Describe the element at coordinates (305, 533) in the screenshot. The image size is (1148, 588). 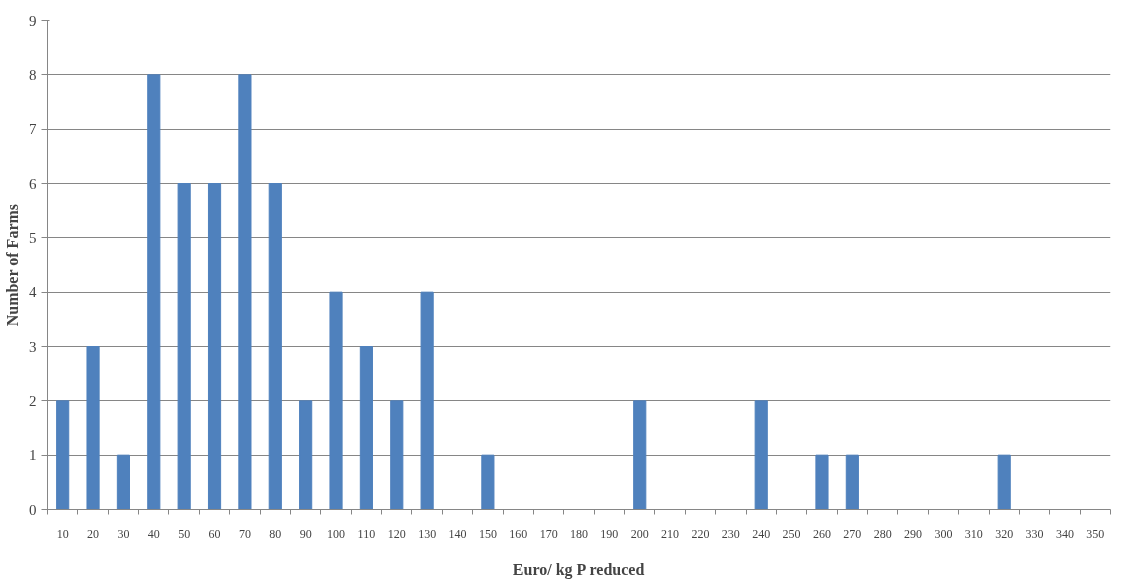
I see `x-tick-label: 90` at that location.